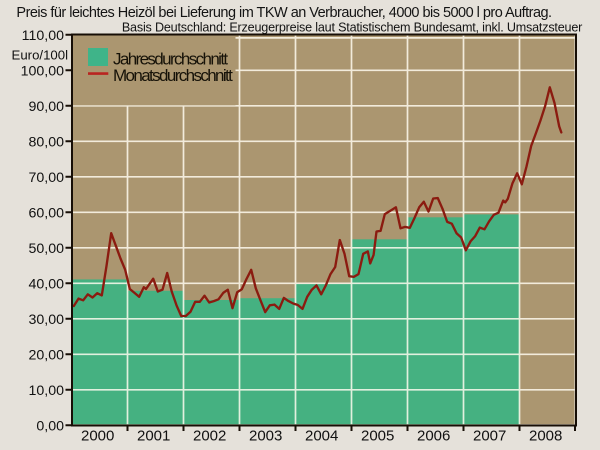 The height and width of the screenshot is (450, 600). What do you see at coordinates (46, 249) in the screenshot?
I see `svg-text: 50,00` at bounding box center [46, 249].